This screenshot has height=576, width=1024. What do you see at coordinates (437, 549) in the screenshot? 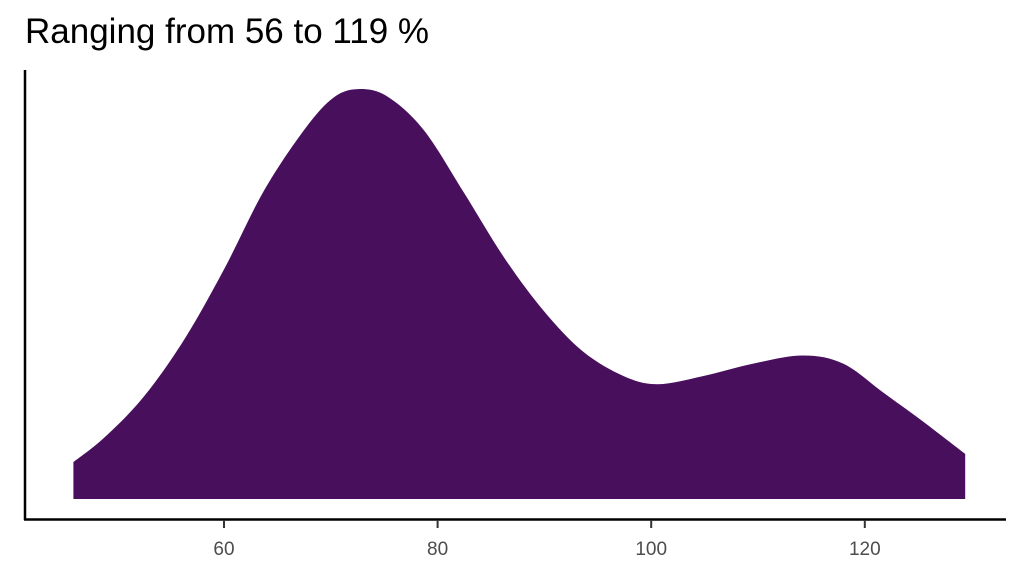
I see `x-tick-label: 80` at bounding box center [437, 549].